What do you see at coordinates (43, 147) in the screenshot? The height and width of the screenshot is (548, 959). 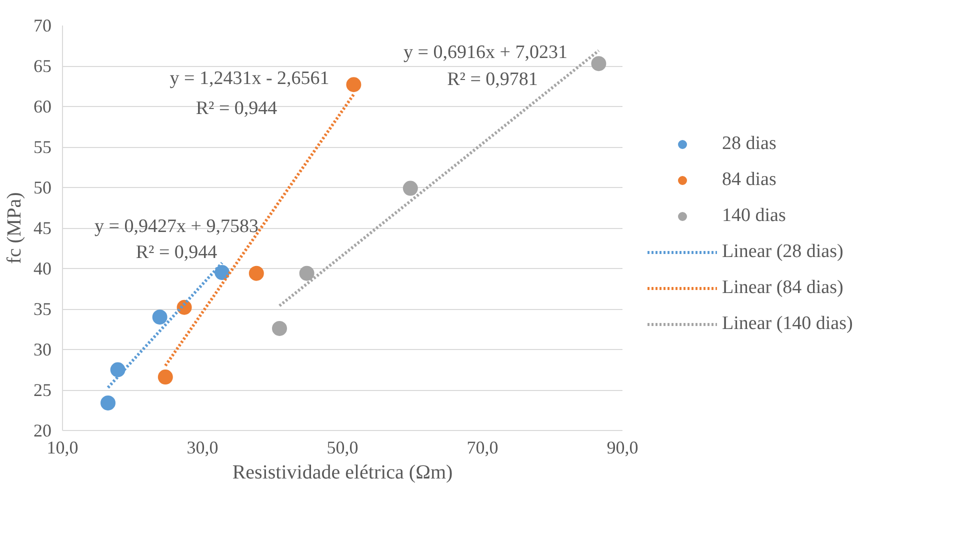 I see `y-tick-label: 55` at bounding box center [43, 147].